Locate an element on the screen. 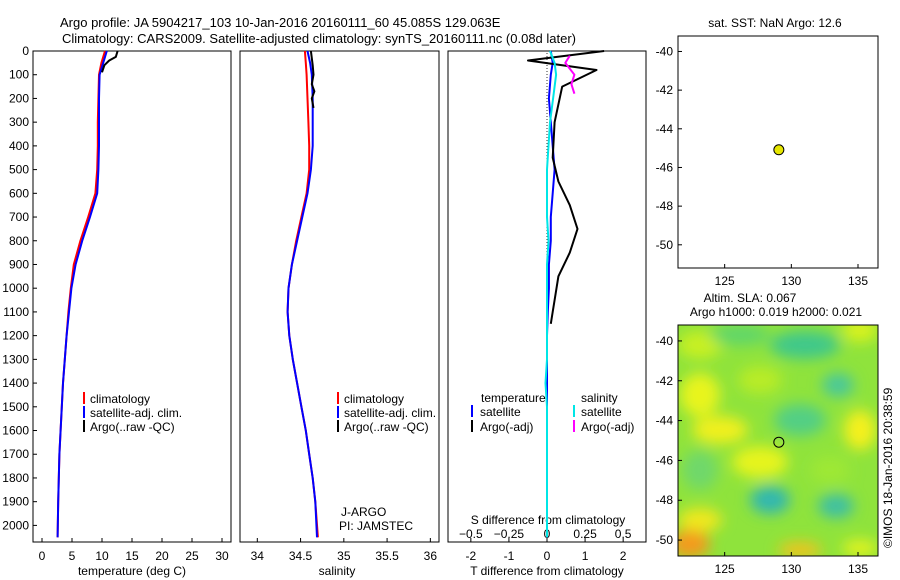  depth-tick-label: 600 is located at coordinates (19, 193).